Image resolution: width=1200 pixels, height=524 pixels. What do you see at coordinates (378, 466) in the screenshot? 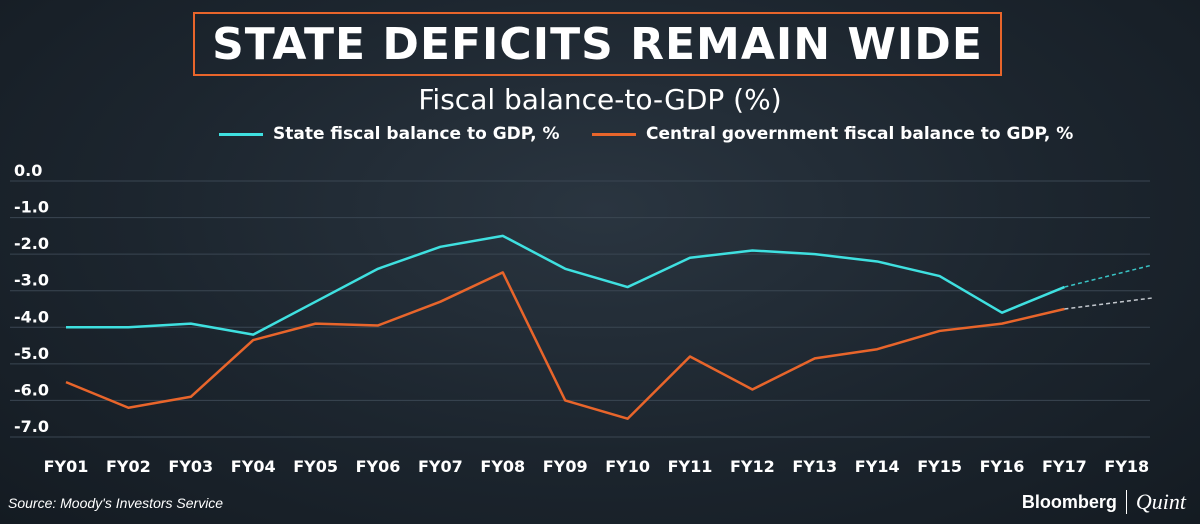
I see `x-tick-label: FY06` at bounding box center [378, 466].